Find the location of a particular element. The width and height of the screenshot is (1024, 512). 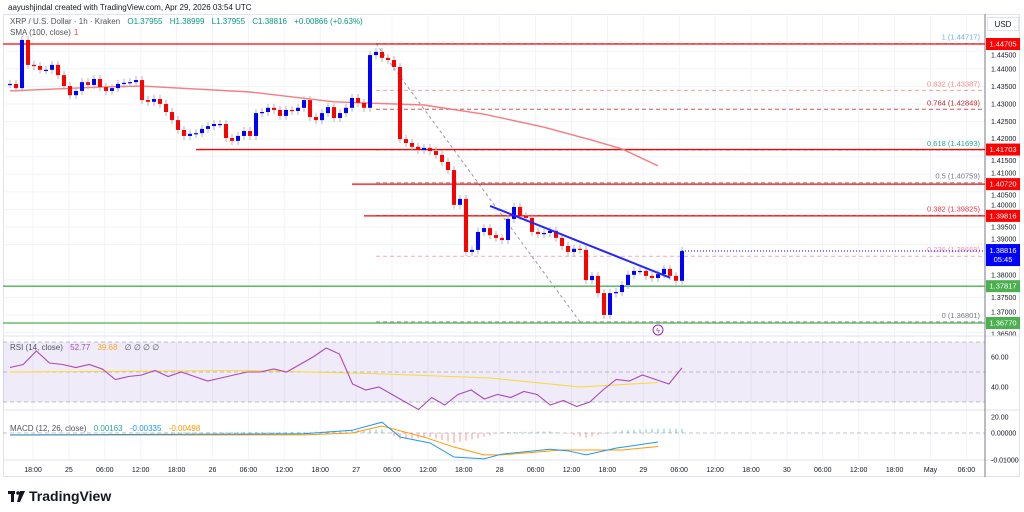

rsi-legend: RSI (14, close) 52.77 39.68 ∅ ∅ ∅ ∅ is located at coordinates (84, 347).